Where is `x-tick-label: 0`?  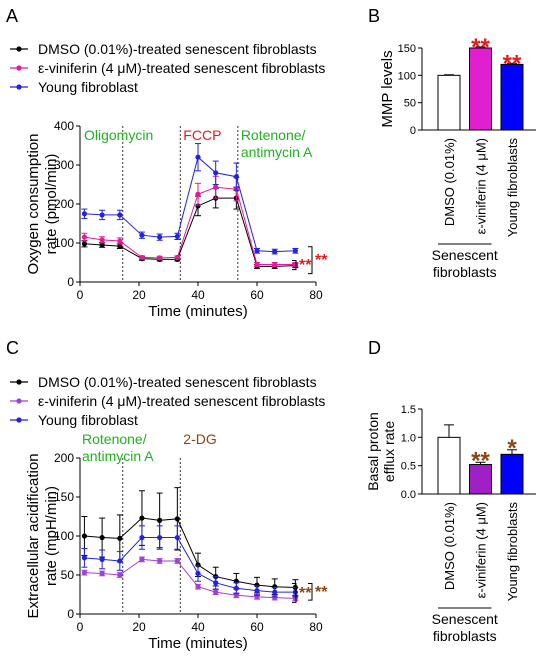
x-tick-label: 0 is located at coordinates (80, 295).